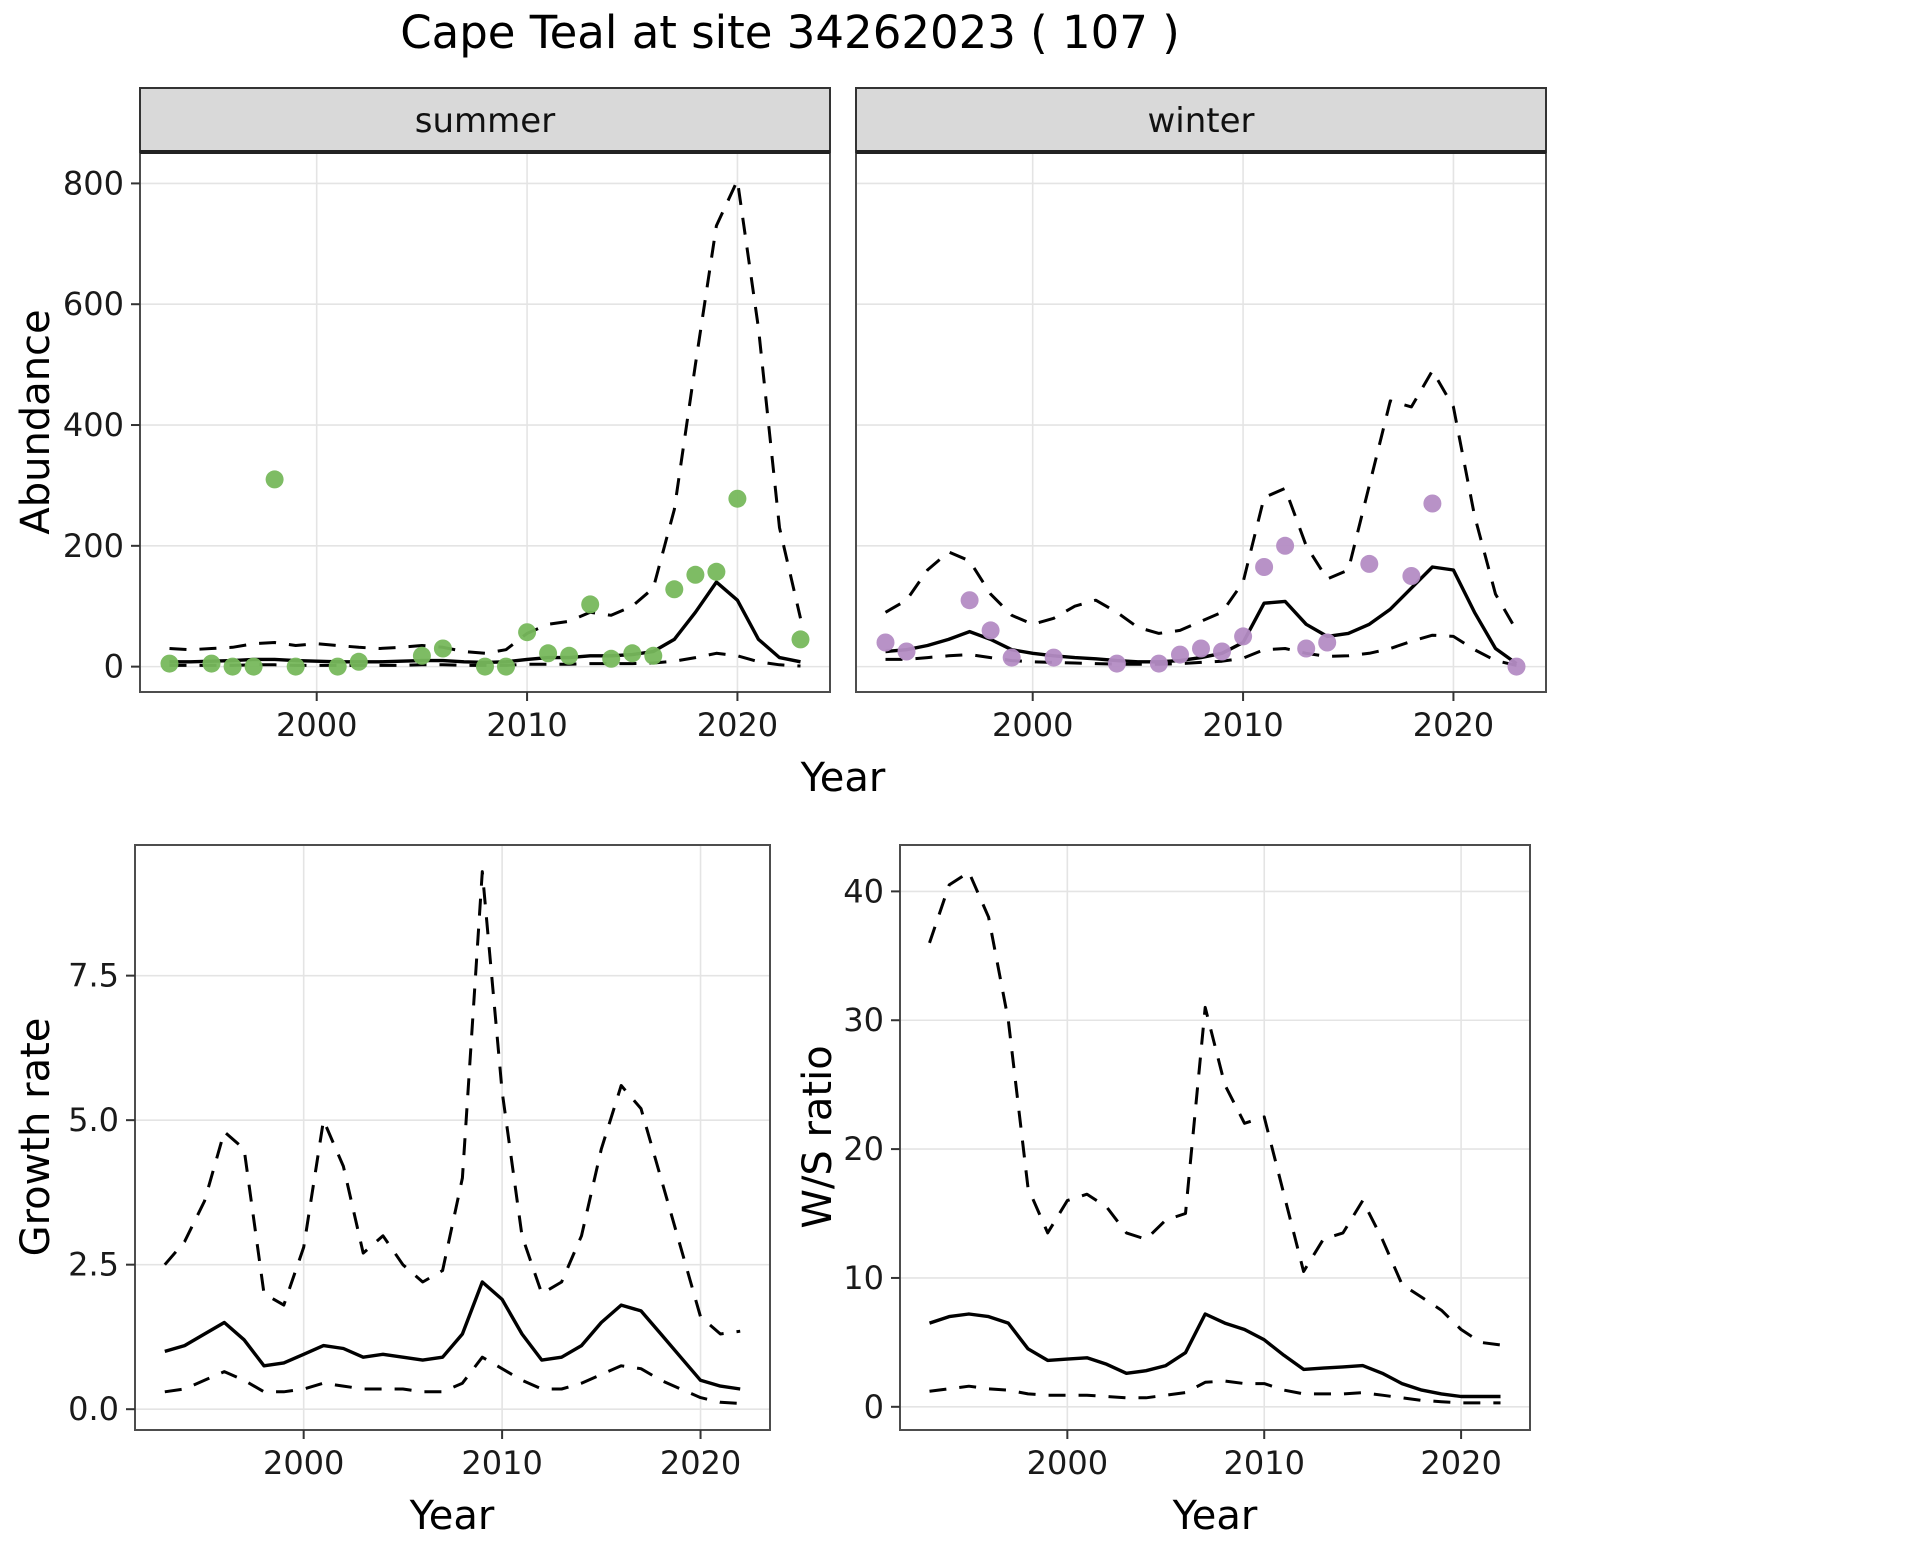 This screenshot has width=1920, height=1560. I want to click on y-tick-label: 0.0, so click(93, 1409).